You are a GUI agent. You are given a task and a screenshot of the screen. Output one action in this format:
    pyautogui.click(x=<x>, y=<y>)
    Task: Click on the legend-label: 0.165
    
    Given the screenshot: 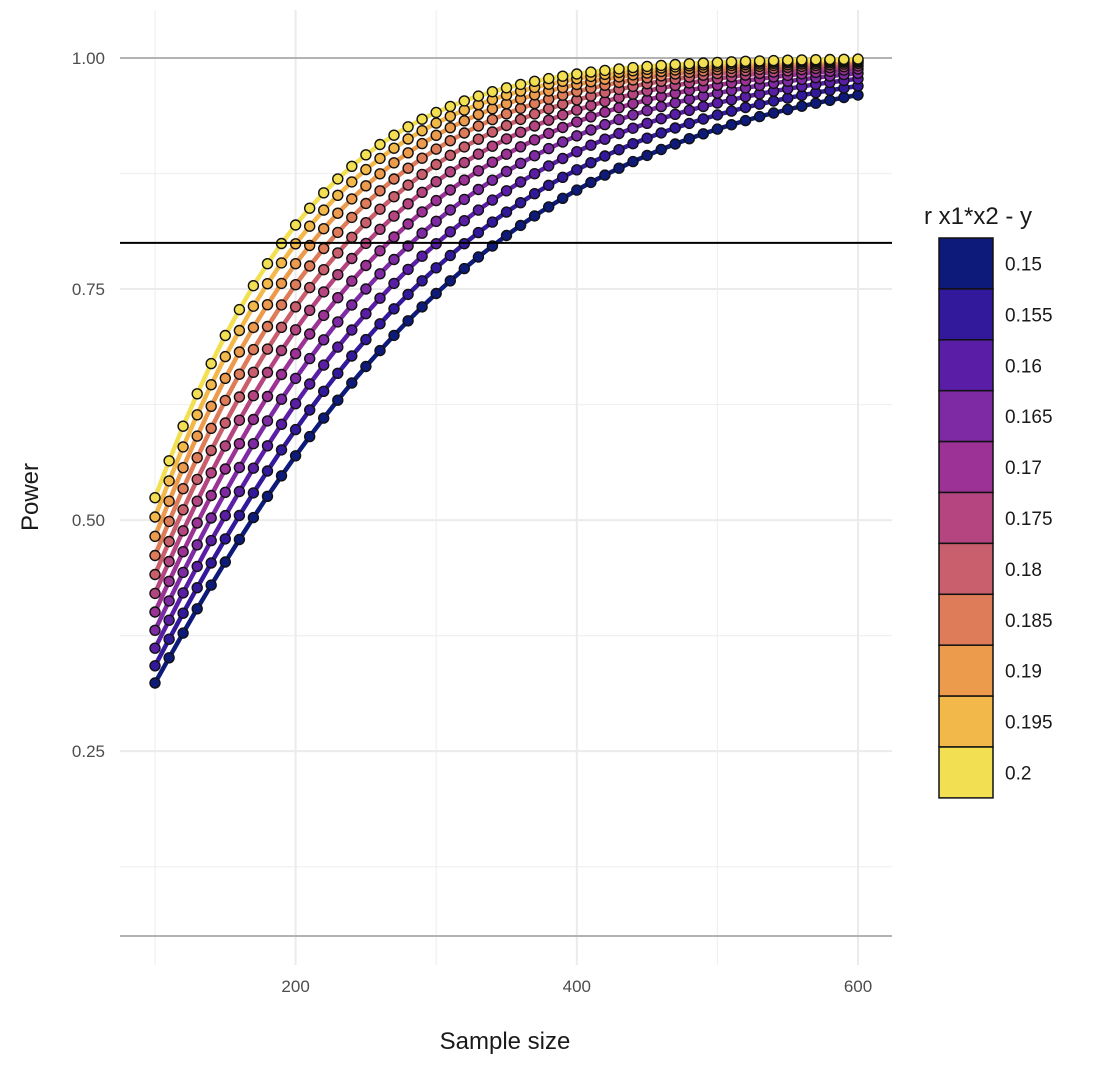 What is the action you would take?
    pyautogui.click(x=1029, y=417)
    